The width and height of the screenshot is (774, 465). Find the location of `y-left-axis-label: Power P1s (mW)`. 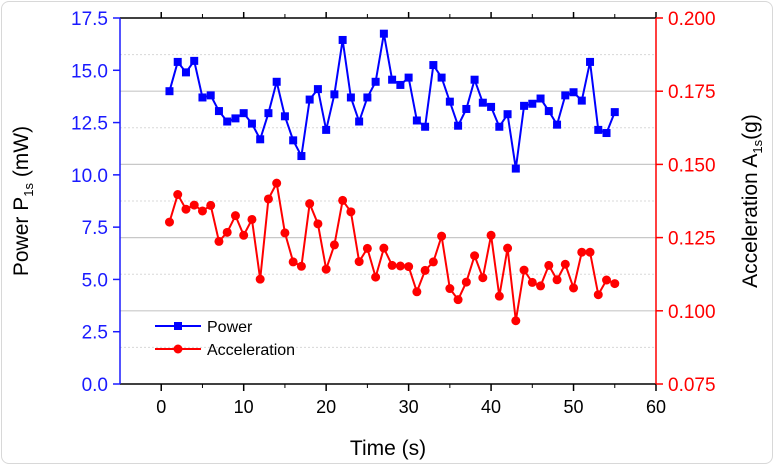

y-left-axis-label: Power P1s (mW) is located at coordinates (23, 201).